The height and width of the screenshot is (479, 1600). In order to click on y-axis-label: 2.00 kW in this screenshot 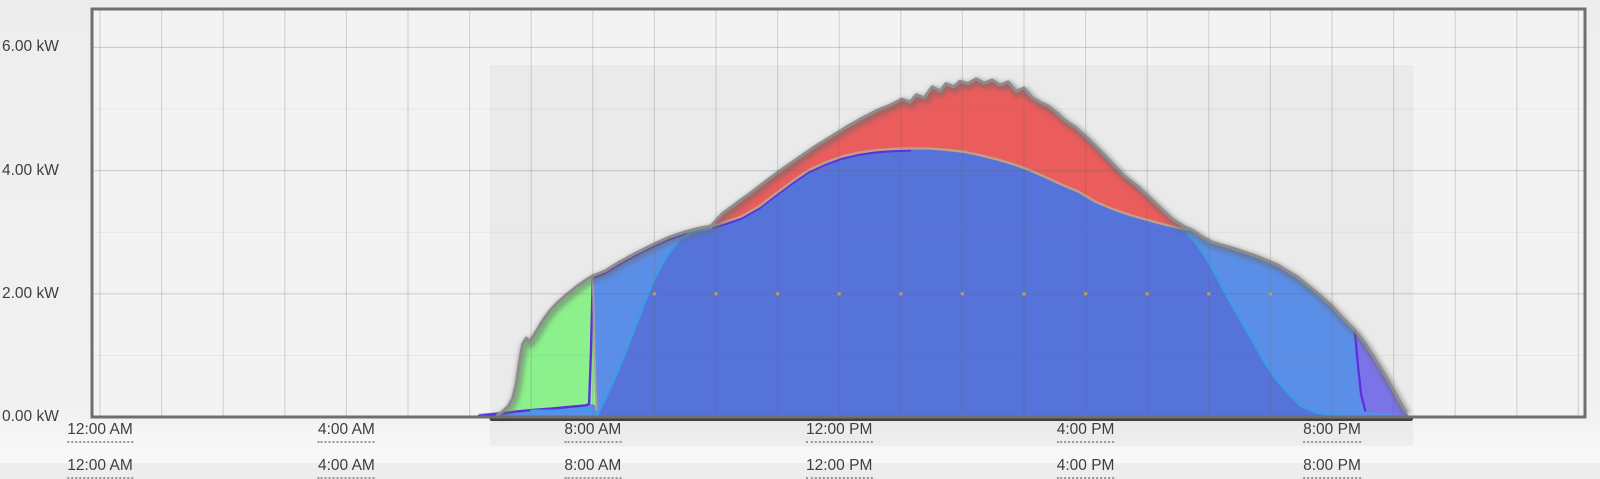, I will do `click(30, 293)`.